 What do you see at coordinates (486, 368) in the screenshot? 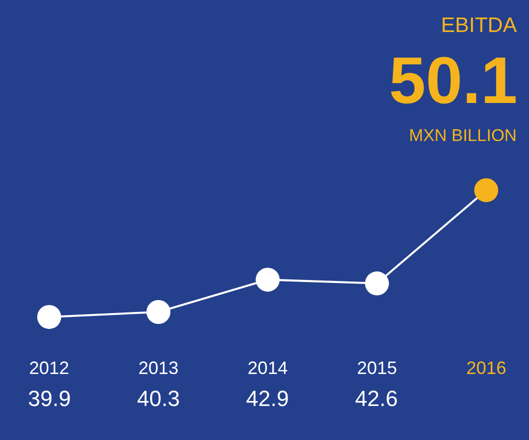
I see `x-tick-label: 2016` at bounding box center [486, 368].